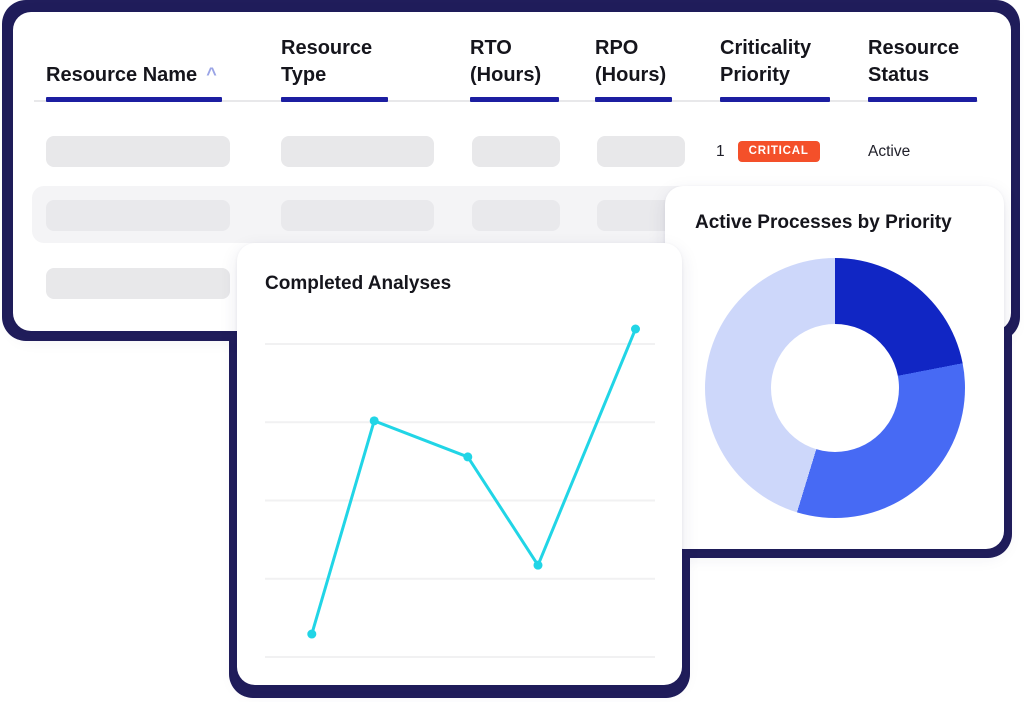 The height and width of the screenshot is (702, 1024). Describe the element at coordinates (473, 481) in the screenshot. I see `data-line` at that location.